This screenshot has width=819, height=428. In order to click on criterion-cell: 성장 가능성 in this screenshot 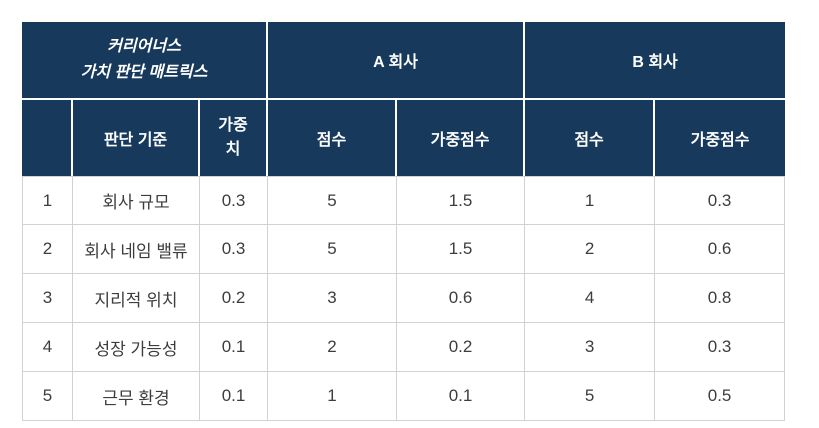, I will do `click(136, 347)`.